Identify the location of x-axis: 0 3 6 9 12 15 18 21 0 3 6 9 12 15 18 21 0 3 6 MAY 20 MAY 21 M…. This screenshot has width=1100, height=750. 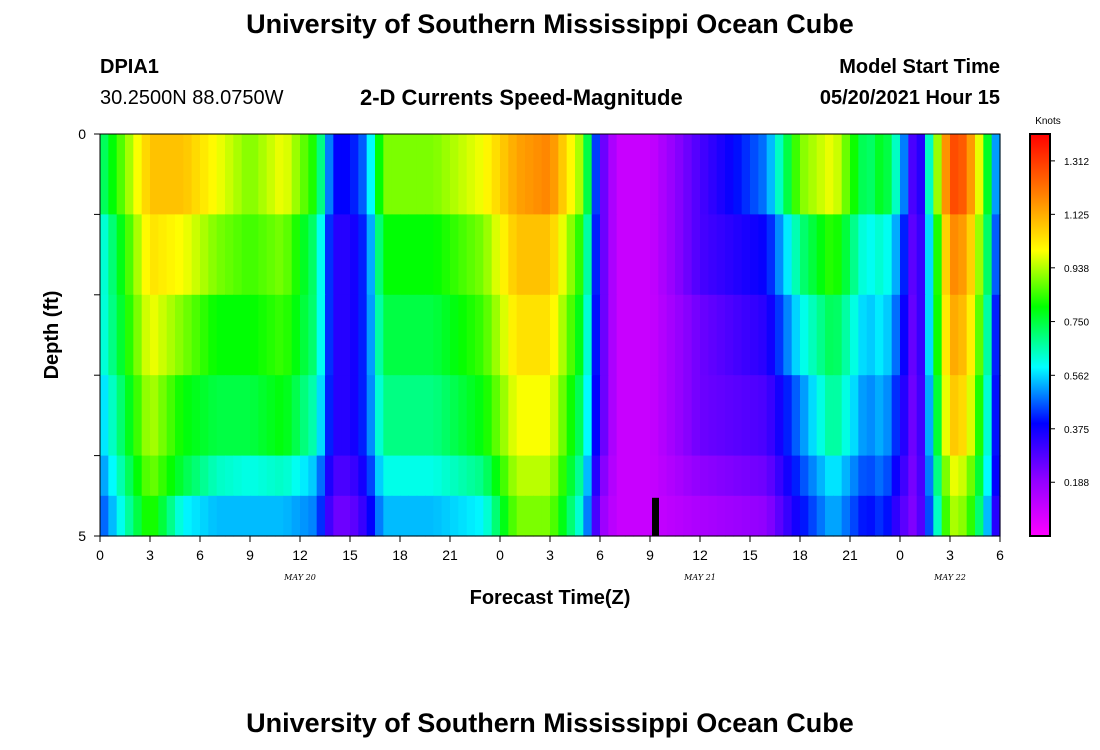
(550, 559).